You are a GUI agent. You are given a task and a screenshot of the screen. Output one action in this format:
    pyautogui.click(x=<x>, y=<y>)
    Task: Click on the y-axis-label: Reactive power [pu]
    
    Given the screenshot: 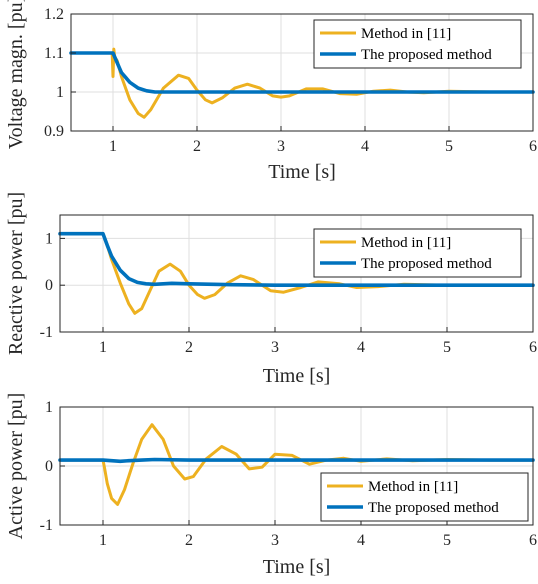 What is the action you would take?
    pyautogui.click(x=16, y=273)
    